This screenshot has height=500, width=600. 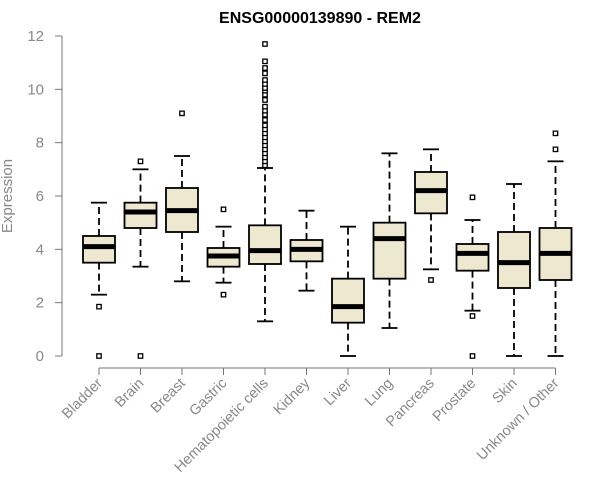 I want to click on x-tick-label: Prostate, so click(x=454, y=400).